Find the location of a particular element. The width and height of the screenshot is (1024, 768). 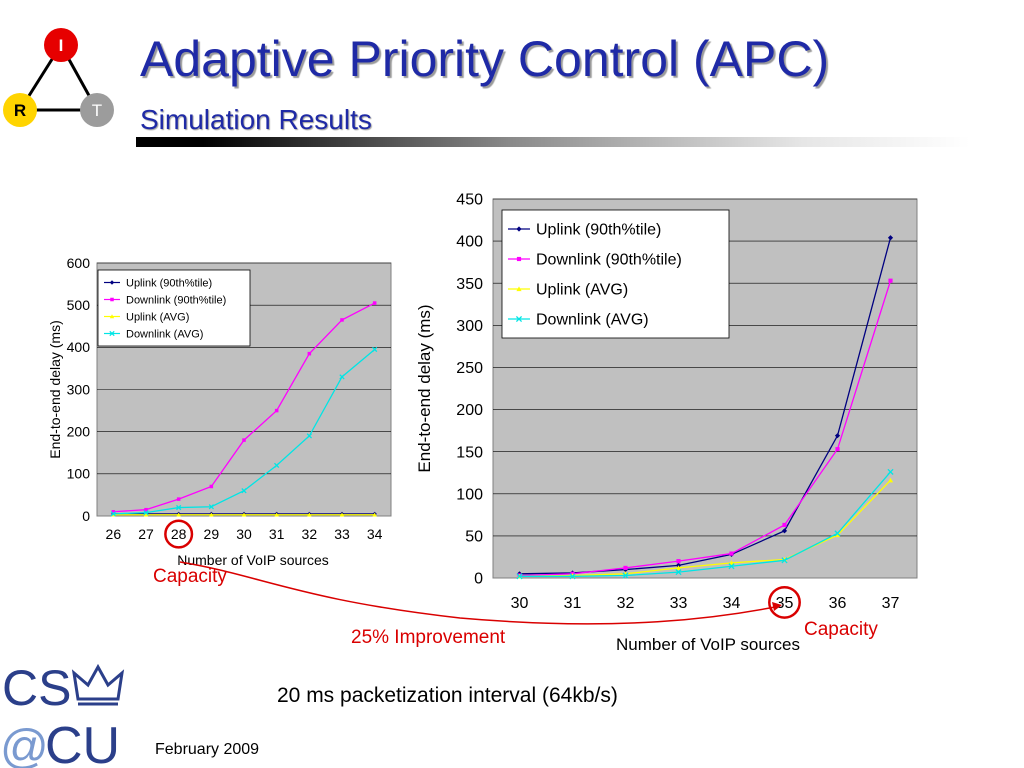

logo-node-t is located at coordinates (97, 110).